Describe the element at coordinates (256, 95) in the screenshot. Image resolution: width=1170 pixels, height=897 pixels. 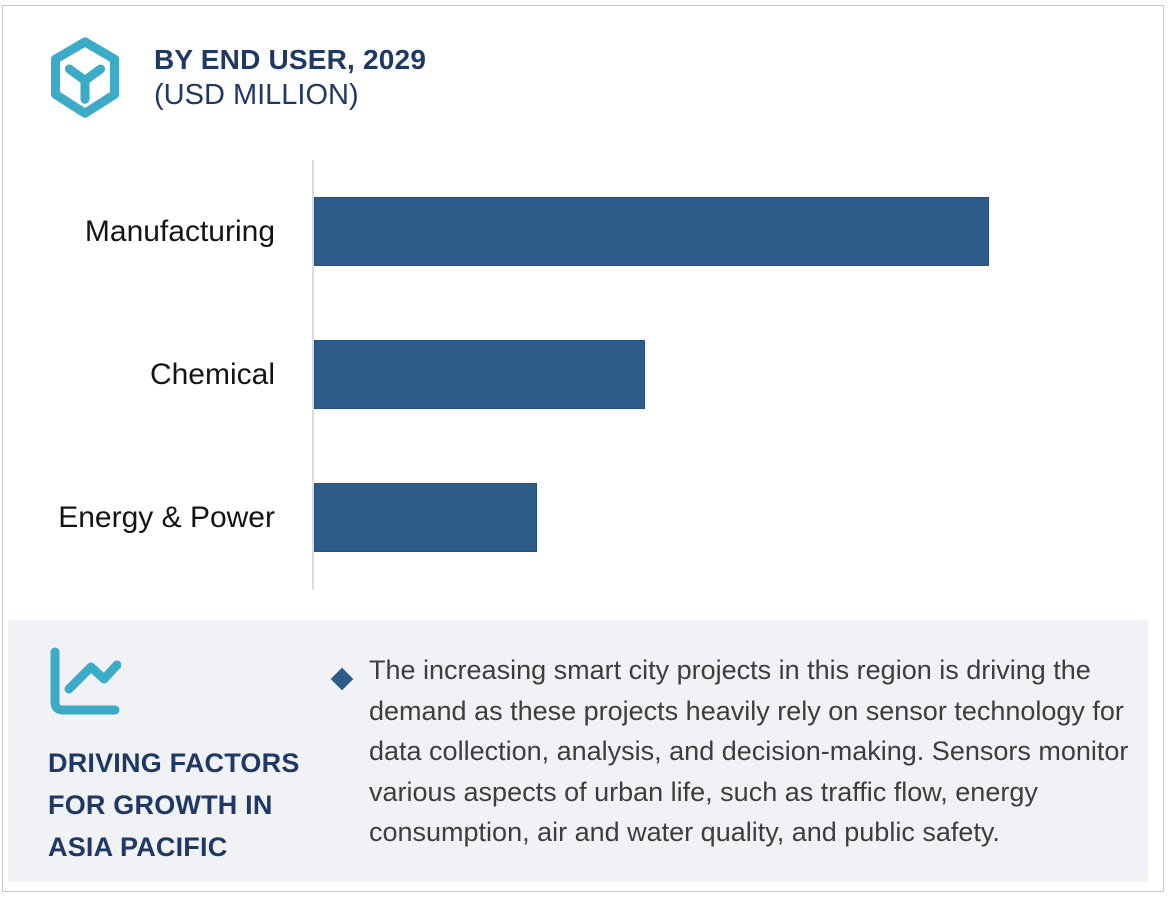
I see `chart-subtitle: (USD MILLION)` at that location.